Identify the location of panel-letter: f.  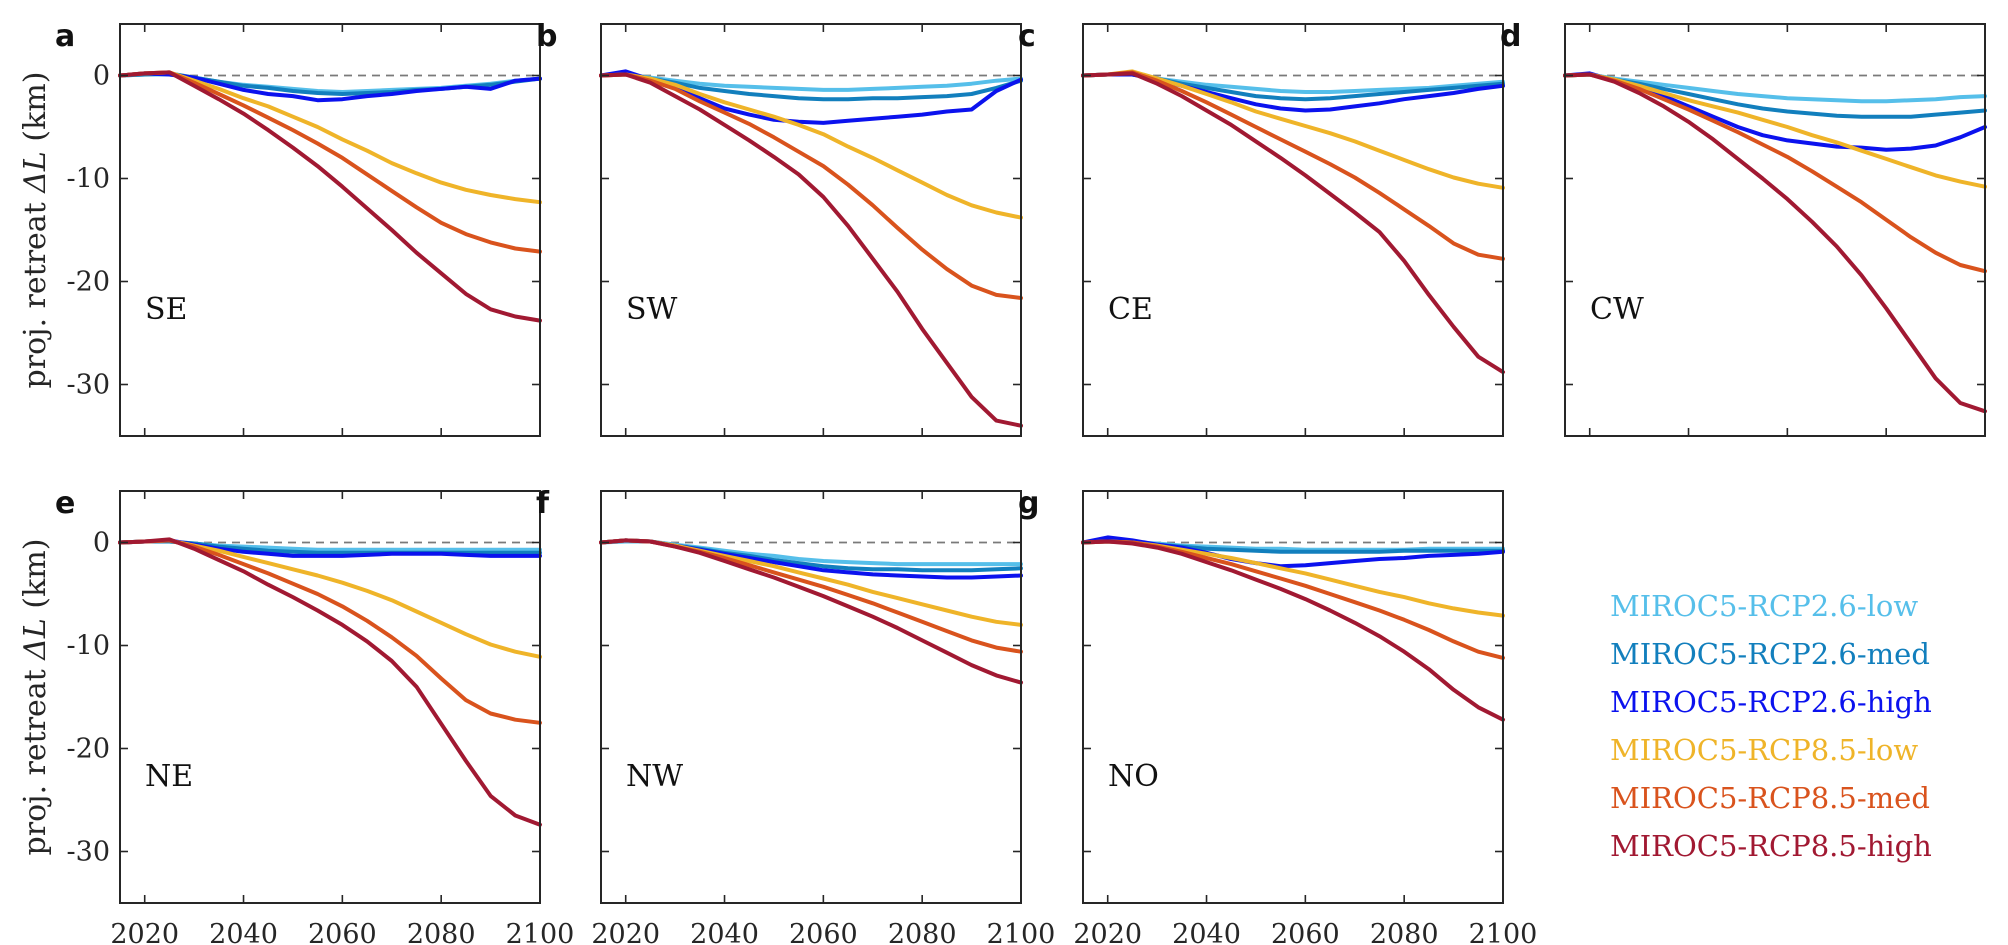
(543, 503).